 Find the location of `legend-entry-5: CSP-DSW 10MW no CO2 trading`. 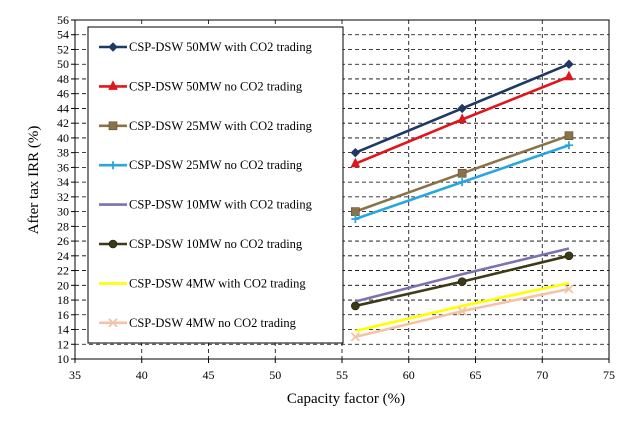

legend-entry-5: CSP-DSW 10MW no CO2 trading is located at coordinates (216, 244).